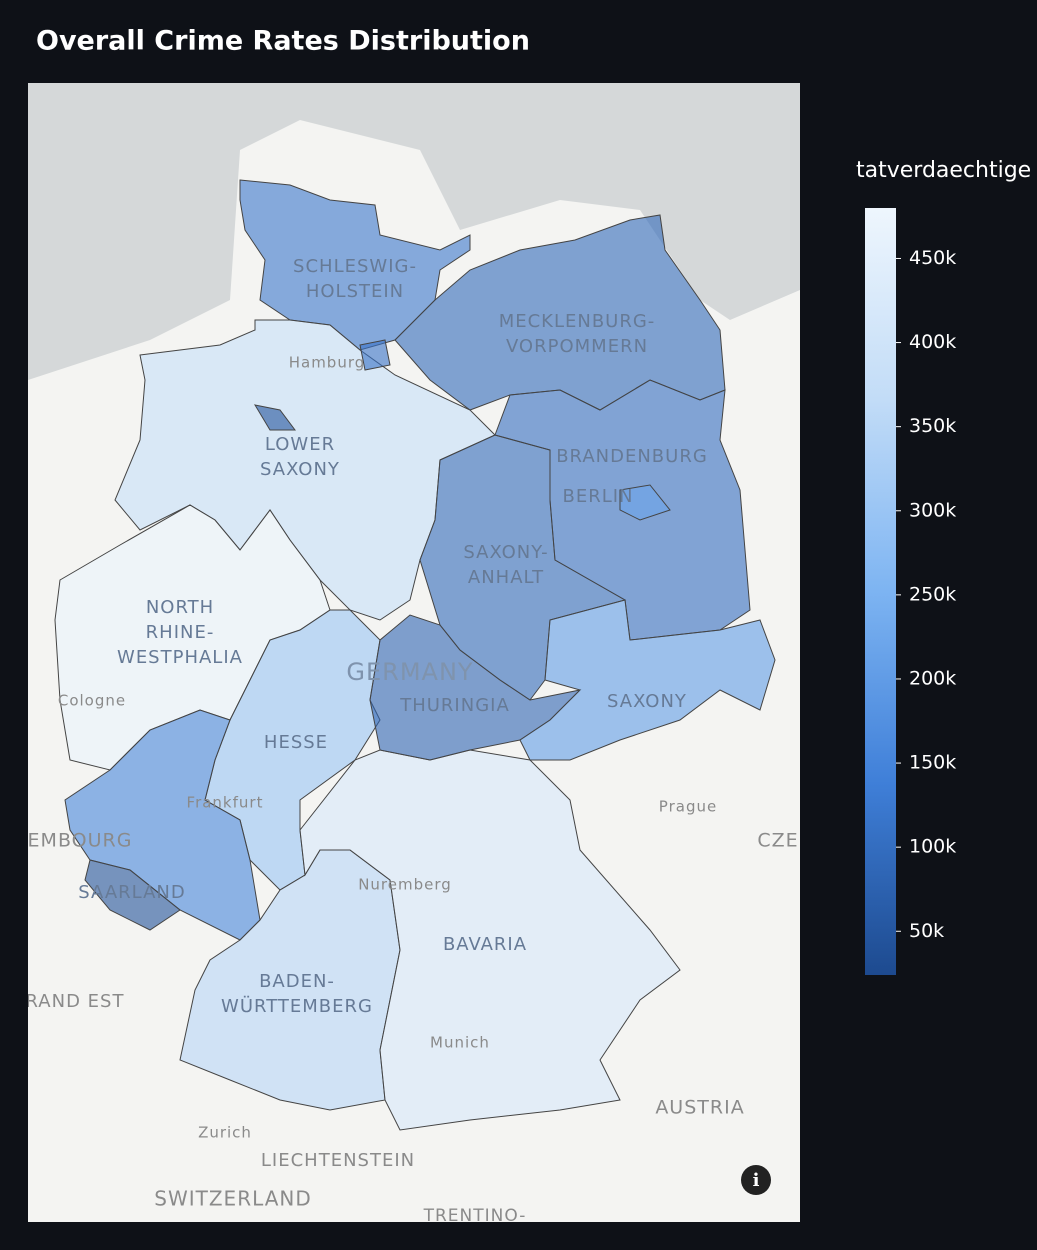 The image size is (1037, 1250). I want to click on colorbar-tick-label: 200k, so click(932, 678).